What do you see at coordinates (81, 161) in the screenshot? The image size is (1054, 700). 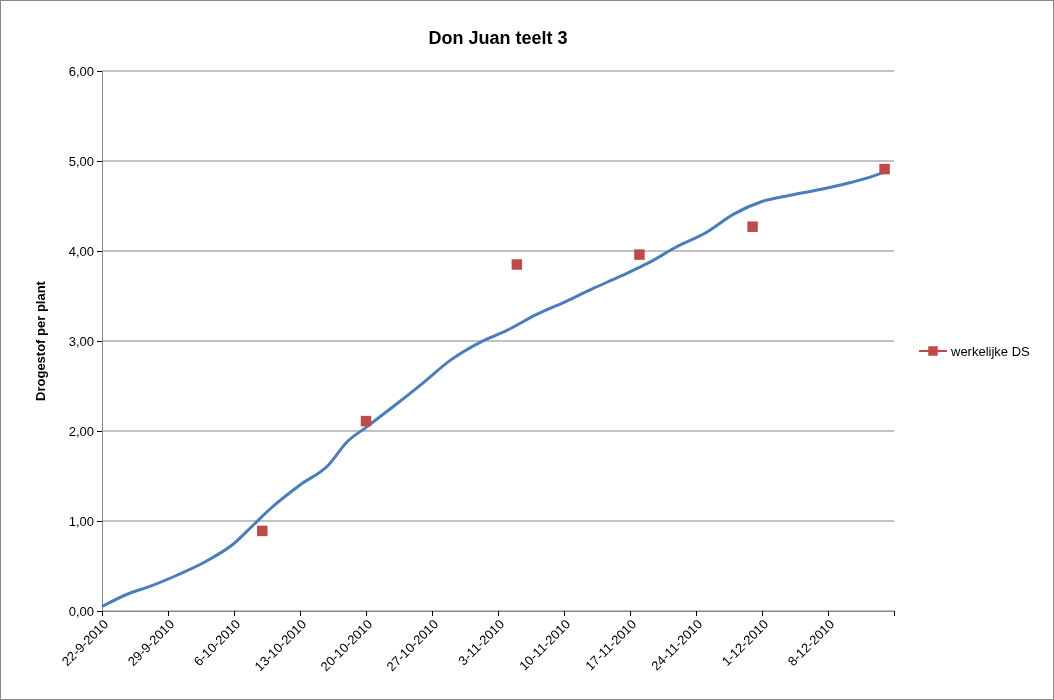 I see `y-tick-label: 5,00` at bounding box center [81, 161].